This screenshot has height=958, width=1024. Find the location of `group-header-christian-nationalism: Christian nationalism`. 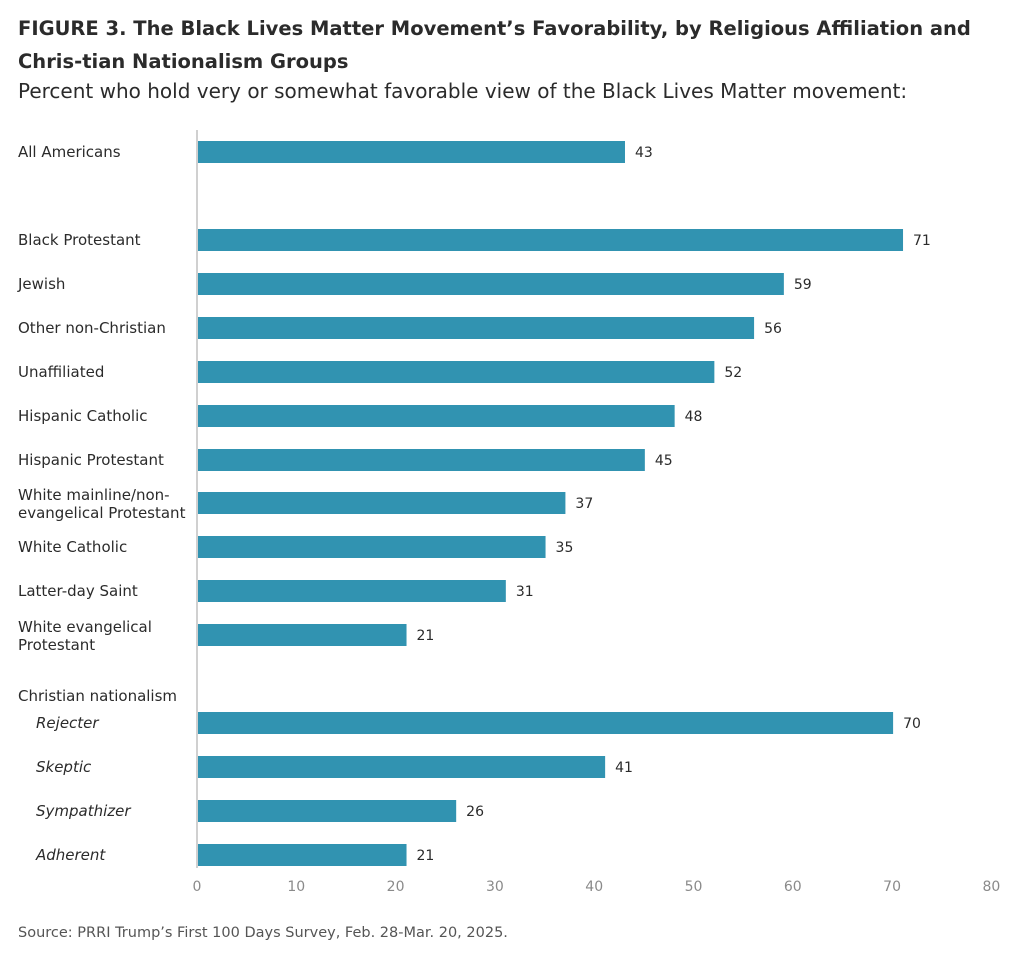

group-header-christian-nationalism: Christian nationalism is located at coordinates (97, 696).